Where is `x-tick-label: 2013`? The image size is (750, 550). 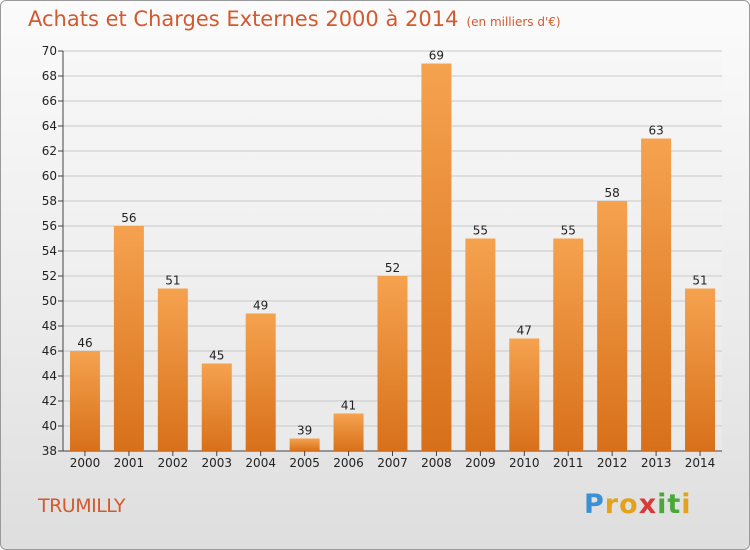
x-tick-label: 2013 is located at coordinates (656, 463).